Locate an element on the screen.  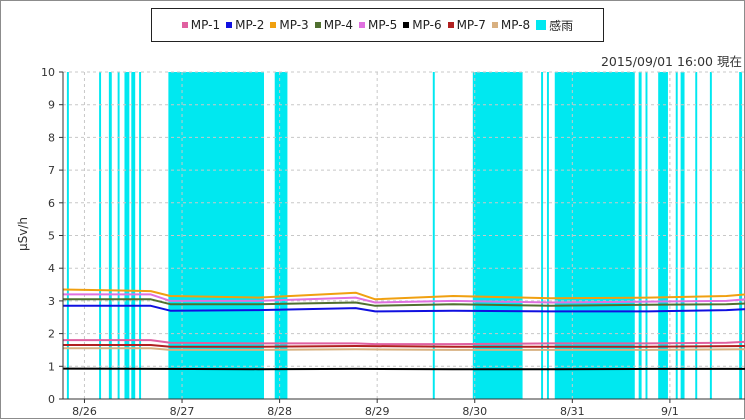
legend-item: MP-4 is located at coordinates (333, 25).